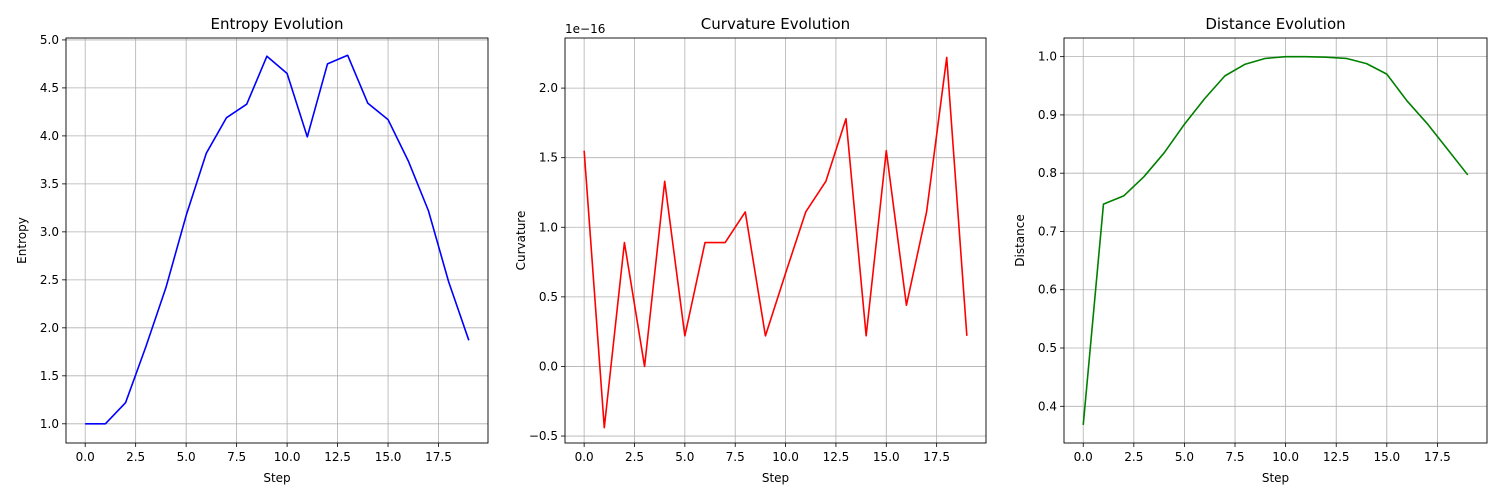 This screenshot has height=500, width=1500. Describe the element at coordinates (49, 280) in the screenshot. I see `y-tick-label: 2.5` at that location.